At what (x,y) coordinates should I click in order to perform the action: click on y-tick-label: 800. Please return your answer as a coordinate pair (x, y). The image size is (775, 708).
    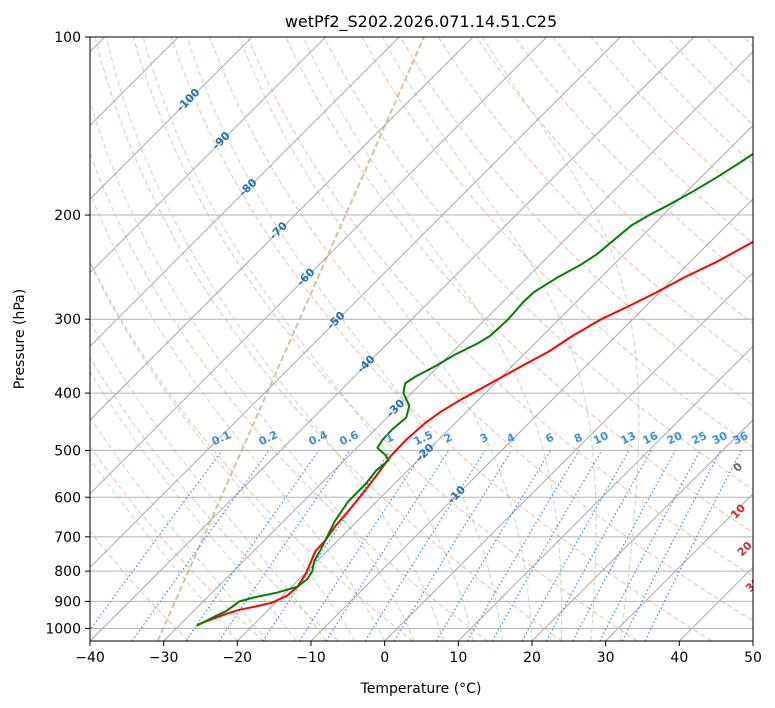
    Looking at the image, I should click on (67, 572).